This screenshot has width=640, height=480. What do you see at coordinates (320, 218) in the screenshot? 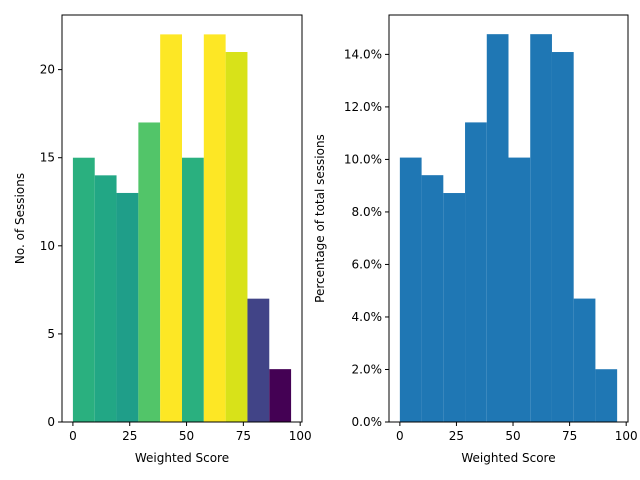
I see `y-axis-label: Percentage of total sessions` at bounding box center [320, 218].